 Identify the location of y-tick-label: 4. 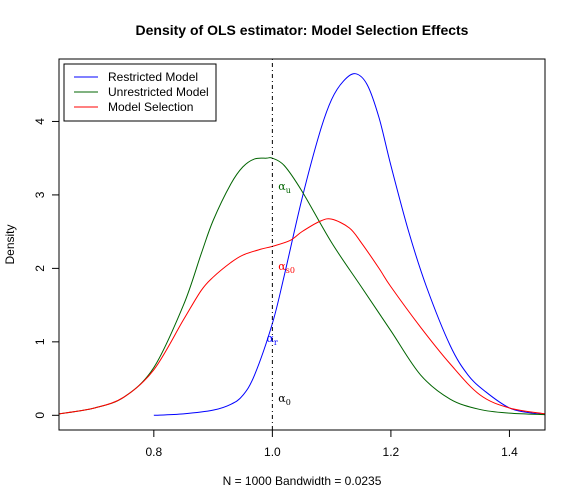
(40, 121).